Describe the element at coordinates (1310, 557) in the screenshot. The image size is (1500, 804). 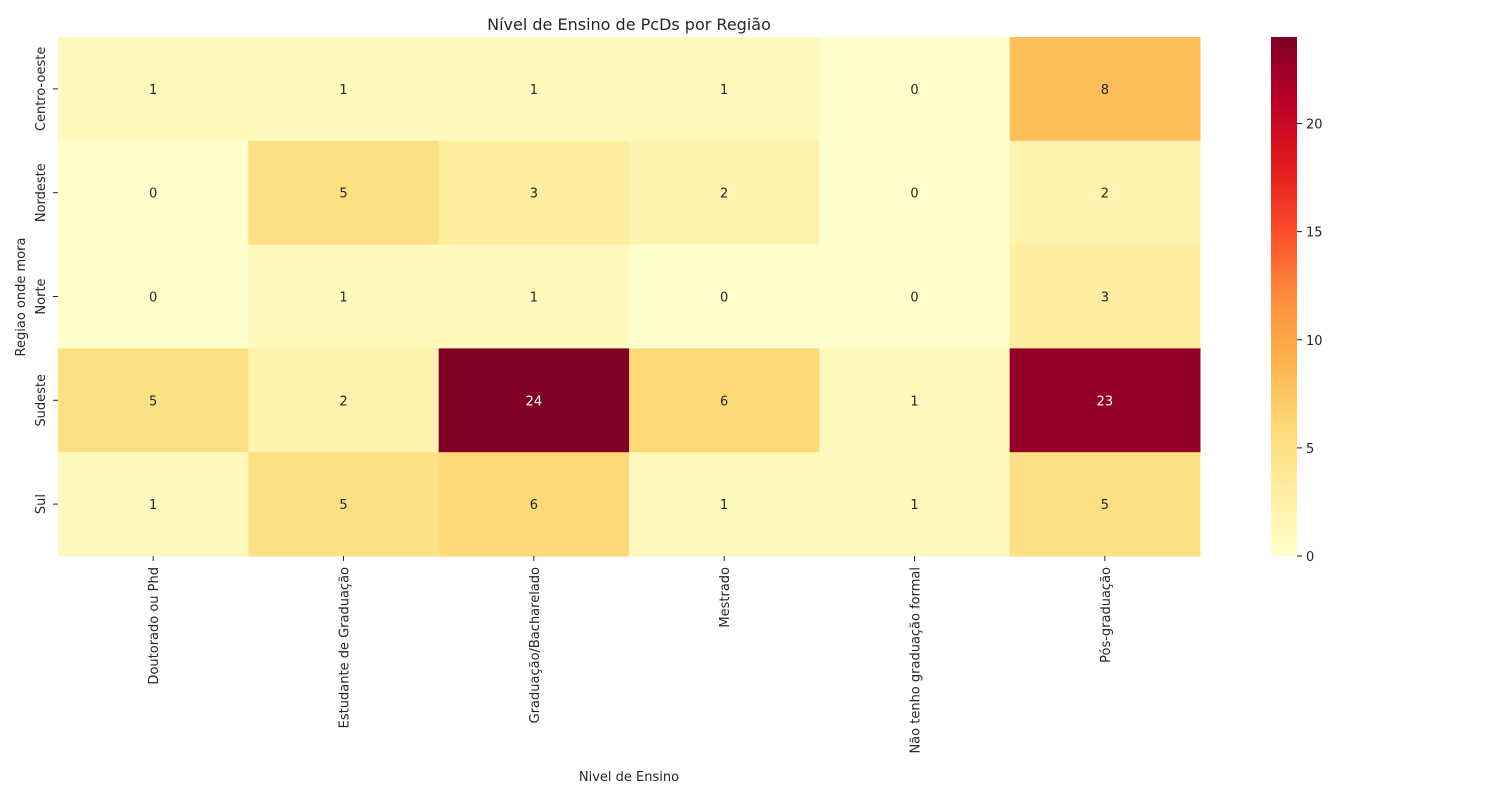
I see `colorbar-tick-label: 0` at that location.